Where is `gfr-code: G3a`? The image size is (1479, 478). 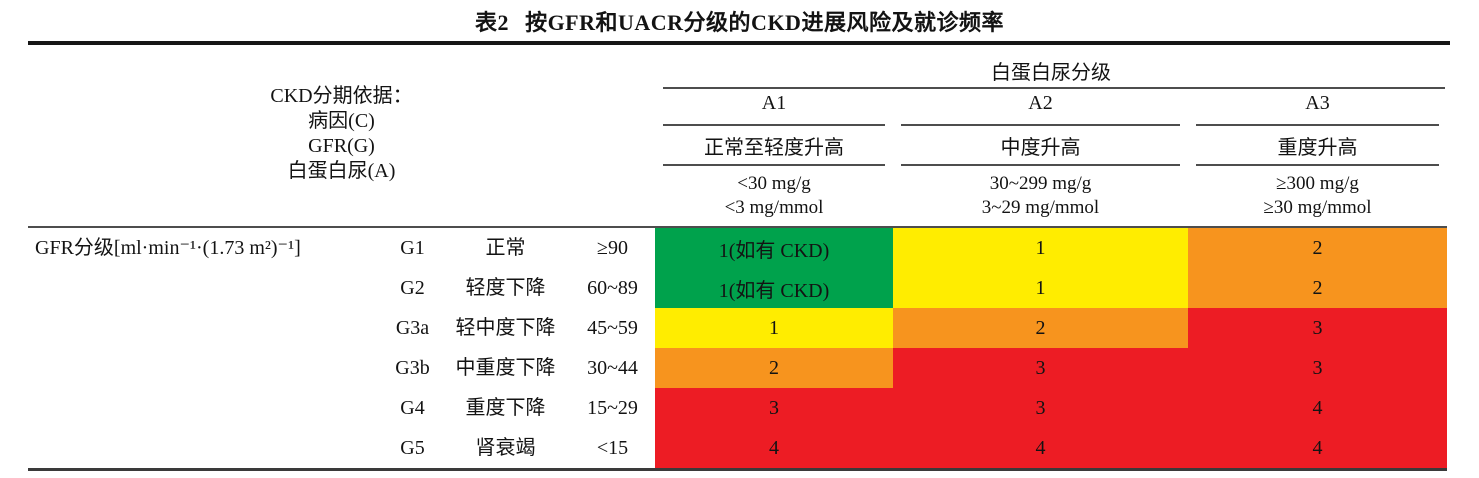
gfr-code: G3a is located at coordinates (412, 328).